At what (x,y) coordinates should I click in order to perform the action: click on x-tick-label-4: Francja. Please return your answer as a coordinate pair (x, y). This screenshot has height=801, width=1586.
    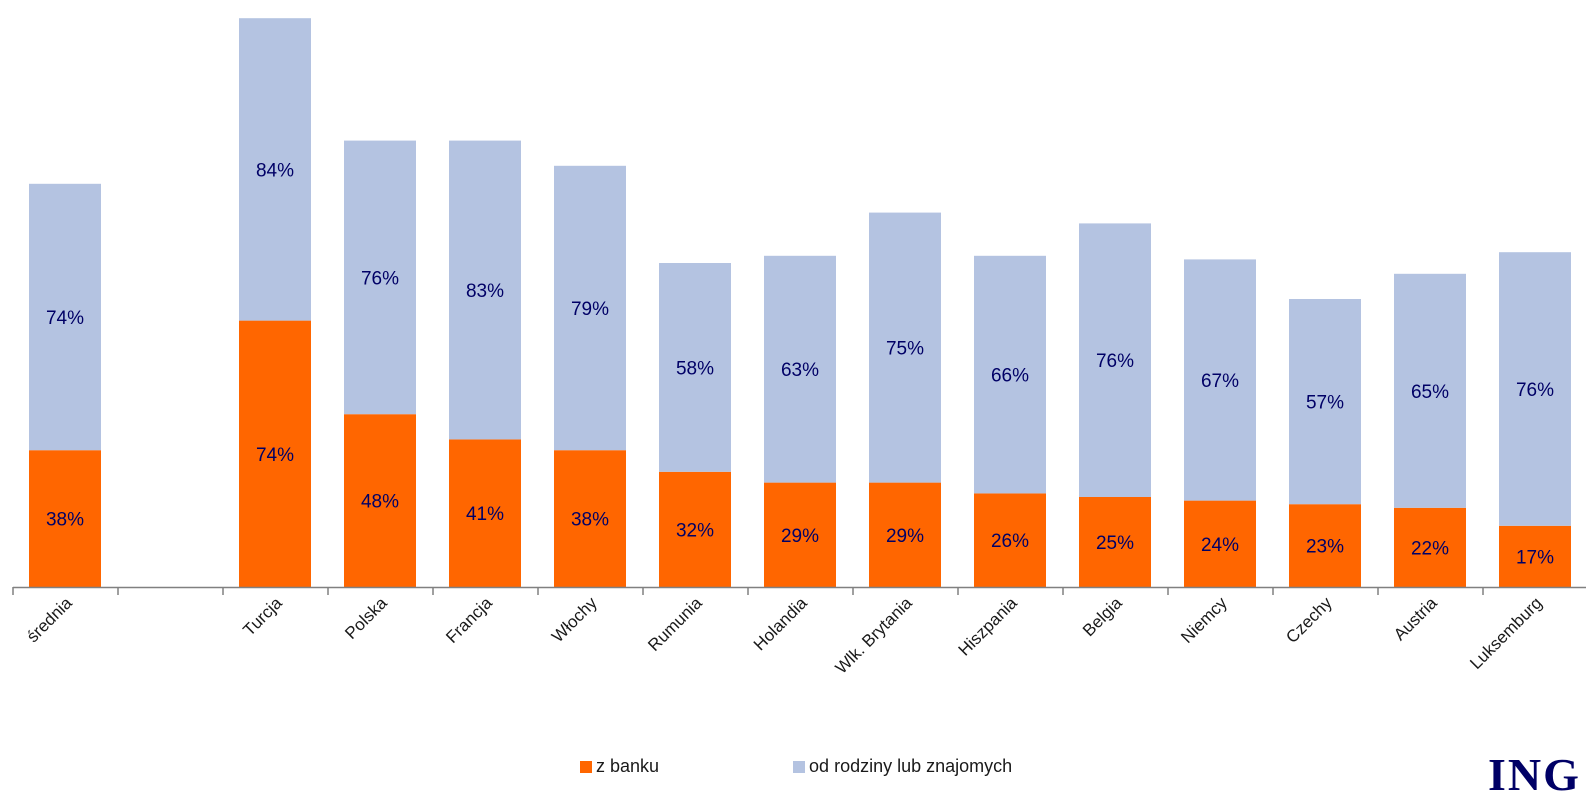
    Looking at the image, I should click on (469, 620).